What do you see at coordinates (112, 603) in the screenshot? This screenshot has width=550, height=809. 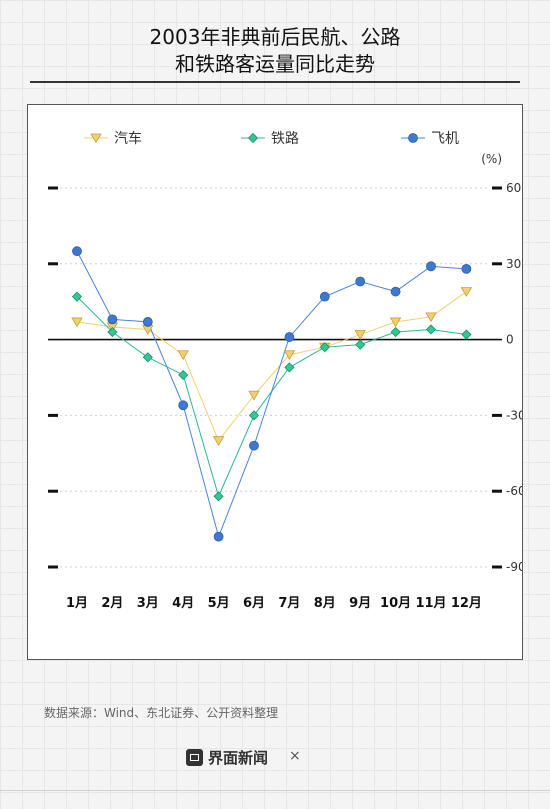 I see `x-tick-label: 2月` at bounding box center [112, 603].